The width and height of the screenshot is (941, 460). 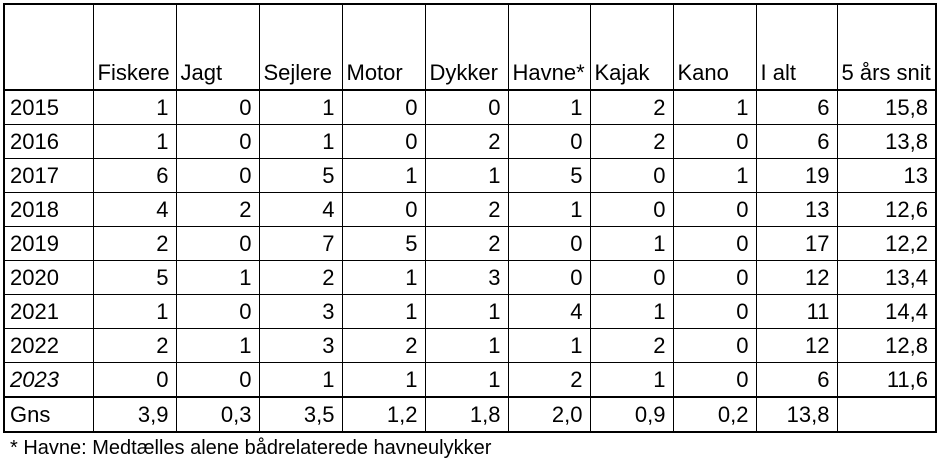 I want to click on year-cell: 2023, so click(x=48, y=380).